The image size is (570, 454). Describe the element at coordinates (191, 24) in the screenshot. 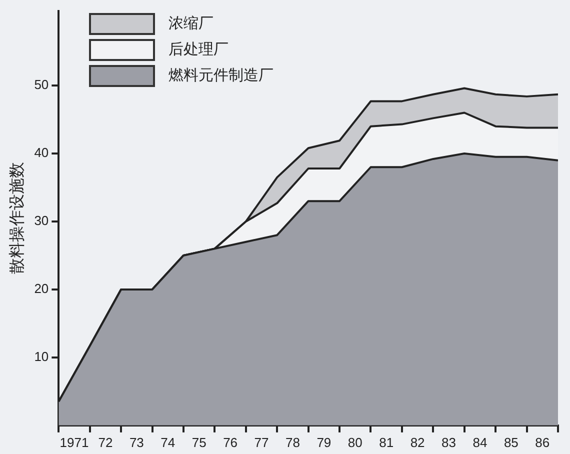

I see `legend-label: 浓缩厂` at that location.